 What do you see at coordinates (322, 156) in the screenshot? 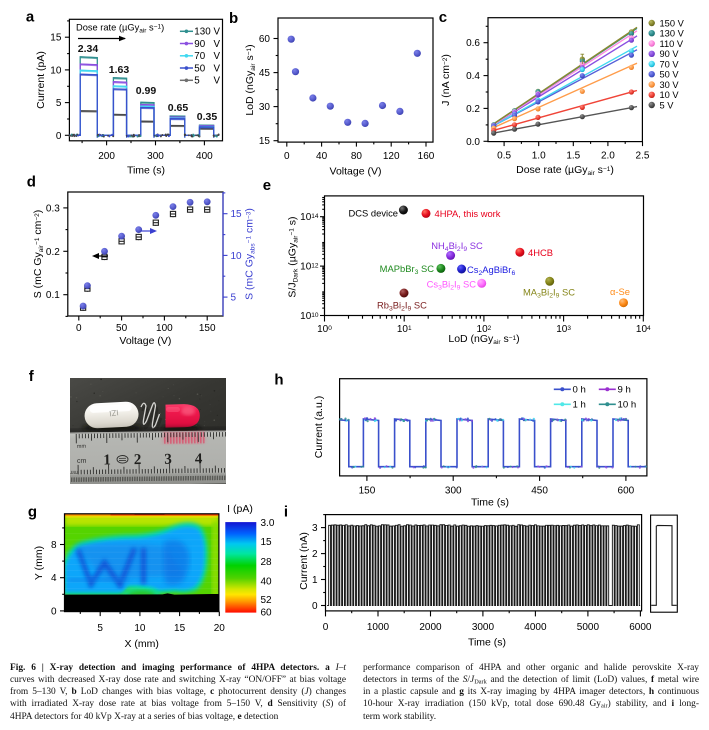
I see `svg-text: 40` at bounding box center [322, 156].